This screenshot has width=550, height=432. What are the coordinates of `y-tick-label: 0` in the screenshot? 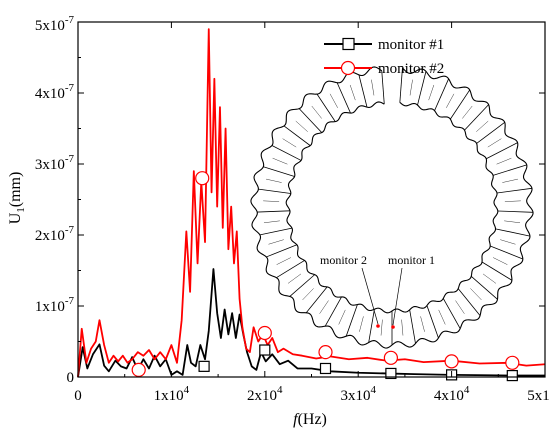 It's located at (71, 378).